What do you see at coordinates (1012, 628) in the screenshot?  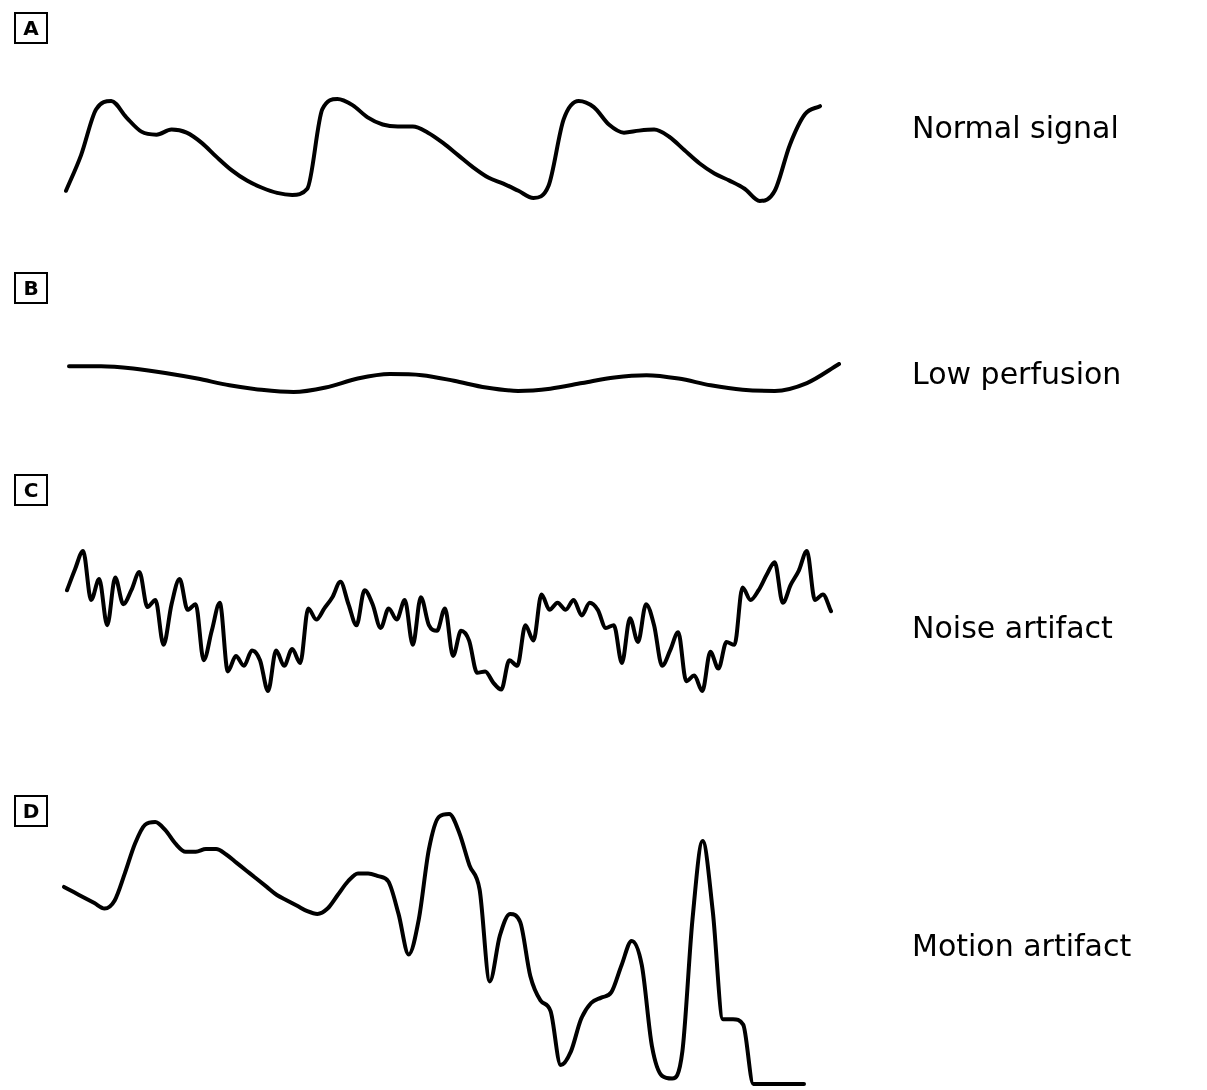 I see `text: Noise artifact` at bounding box center [1012, 628].